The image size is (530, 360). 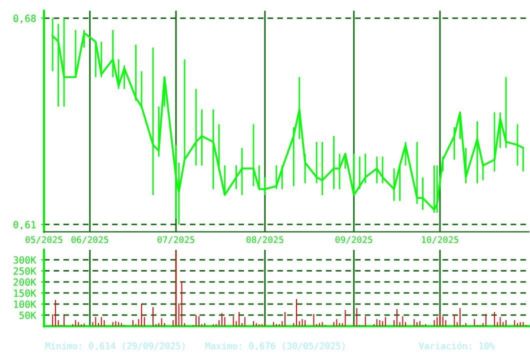 What do you see at coordinates (25, 225) in the screenshot?
I see `y-tick-label: 0,61` at bounding box center [25, 225].